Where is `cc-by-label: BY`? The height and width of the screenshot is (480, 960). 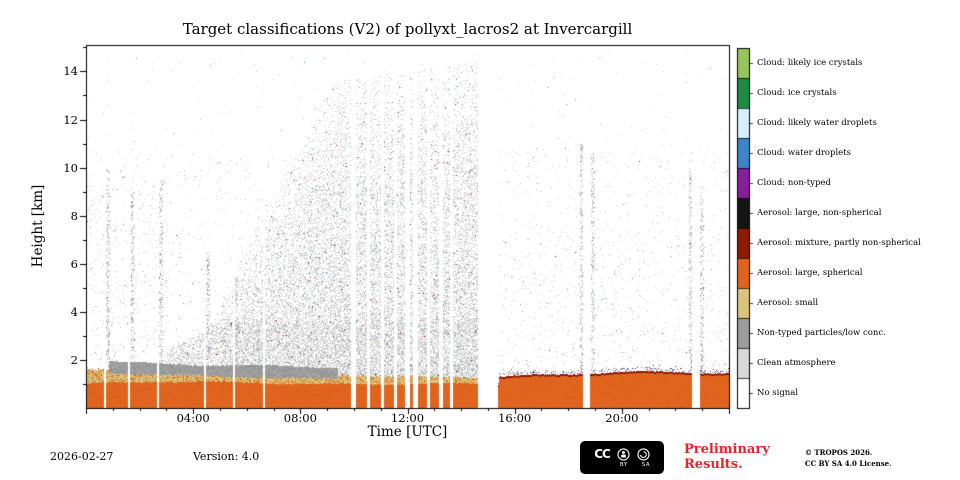 cc-by-label: BY is located at coordinates (623, 465).